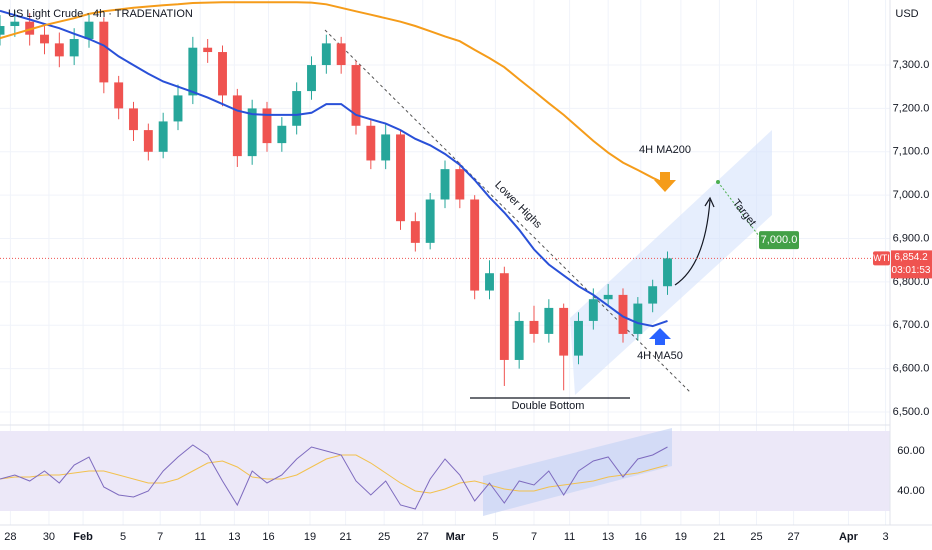 This screenshot has height=550, width=932. Describe the element at coordinates (334, 474) in the screenshot. I see `rsi-ma` at that location.